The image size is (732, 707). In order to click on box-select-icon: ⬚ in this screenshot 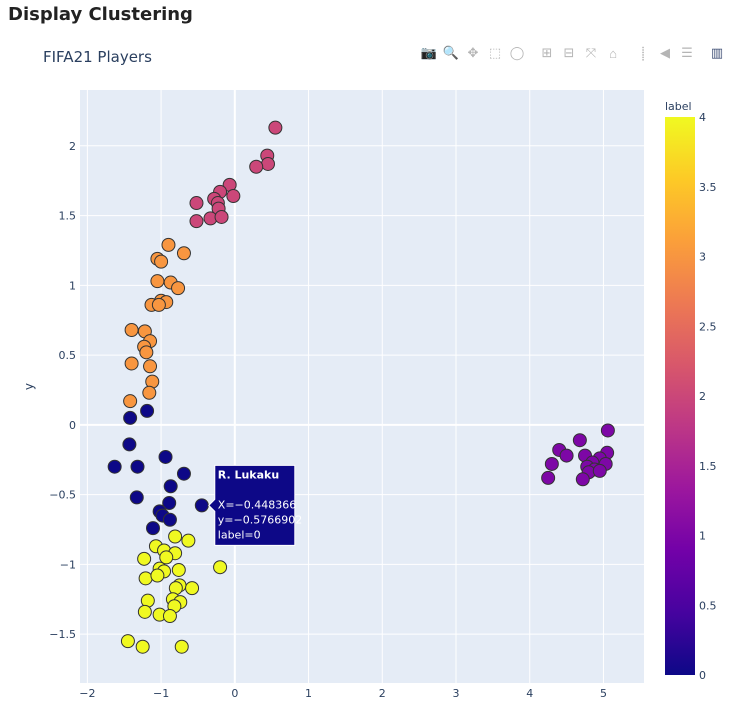, I will do `click(495, 52)`.